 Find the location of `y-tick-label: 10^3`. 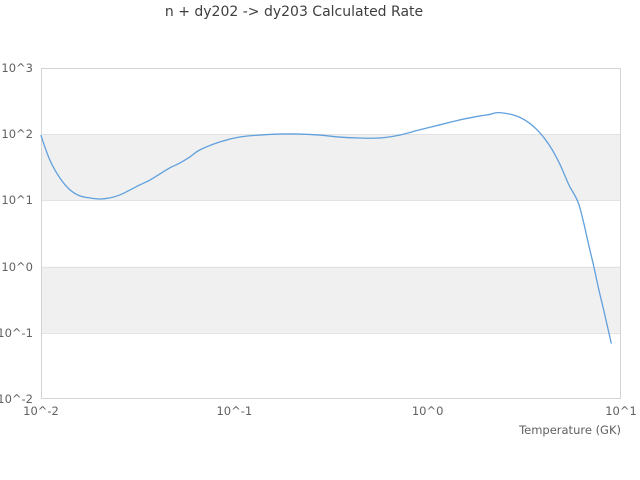

y-tick-label: 10^3 is located at coordinates (17, 68).